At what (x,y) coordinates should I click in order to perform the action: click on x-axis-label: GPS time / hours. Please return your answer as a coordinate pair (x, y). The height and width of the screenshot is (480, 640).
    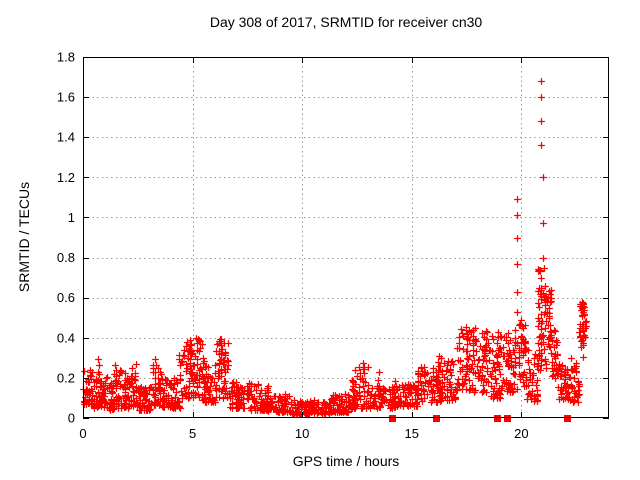
    Looking at the image, I should click on (346, 461).